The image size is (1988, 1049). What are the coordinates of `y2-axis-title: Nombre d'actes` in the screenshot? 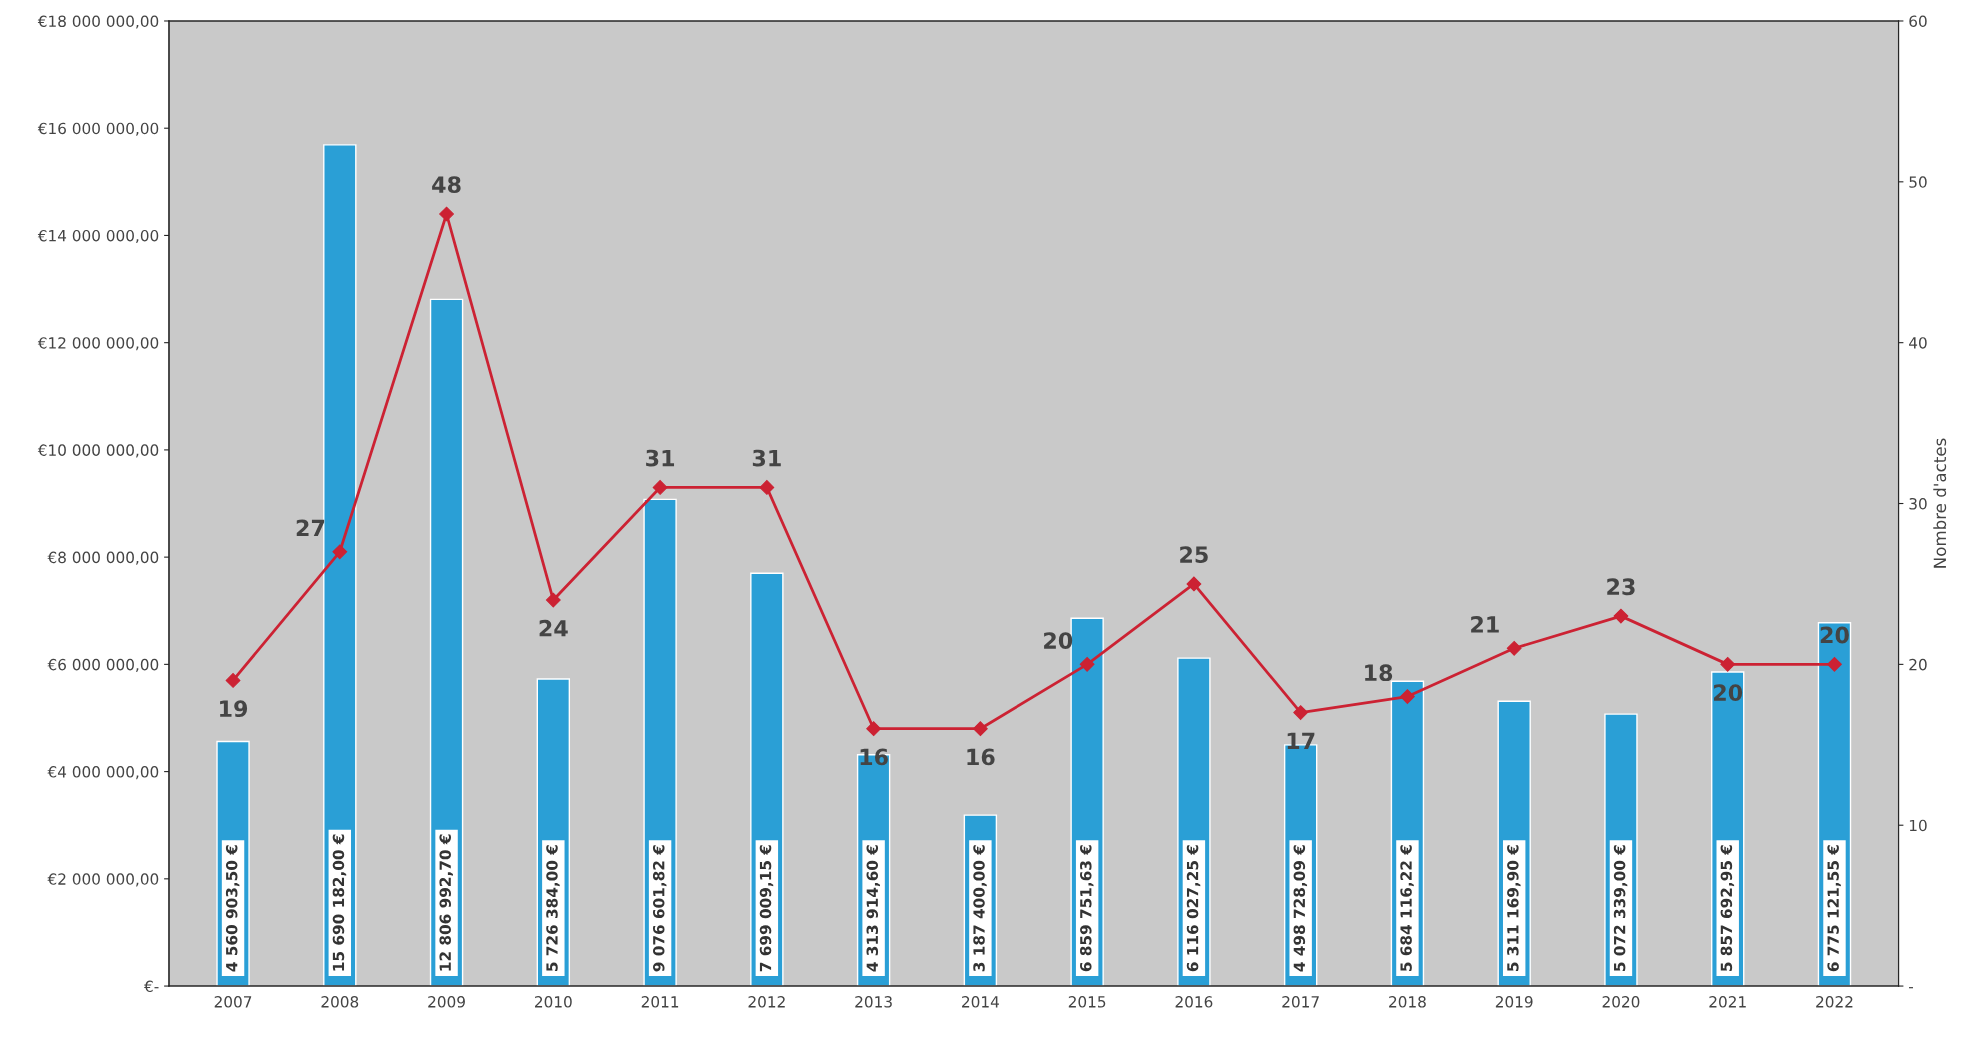 It's located at (1940, 503).